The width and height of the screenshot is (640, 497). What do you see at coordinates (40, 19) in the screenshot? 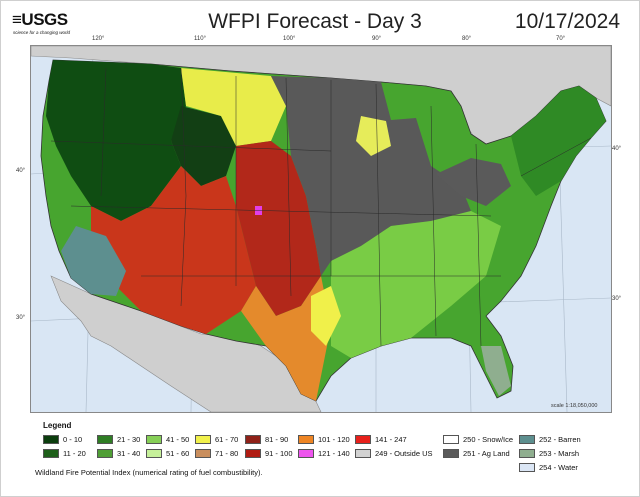
I see `usgs-logo-mark: ≡USGS` at bounding box center [40, 19].